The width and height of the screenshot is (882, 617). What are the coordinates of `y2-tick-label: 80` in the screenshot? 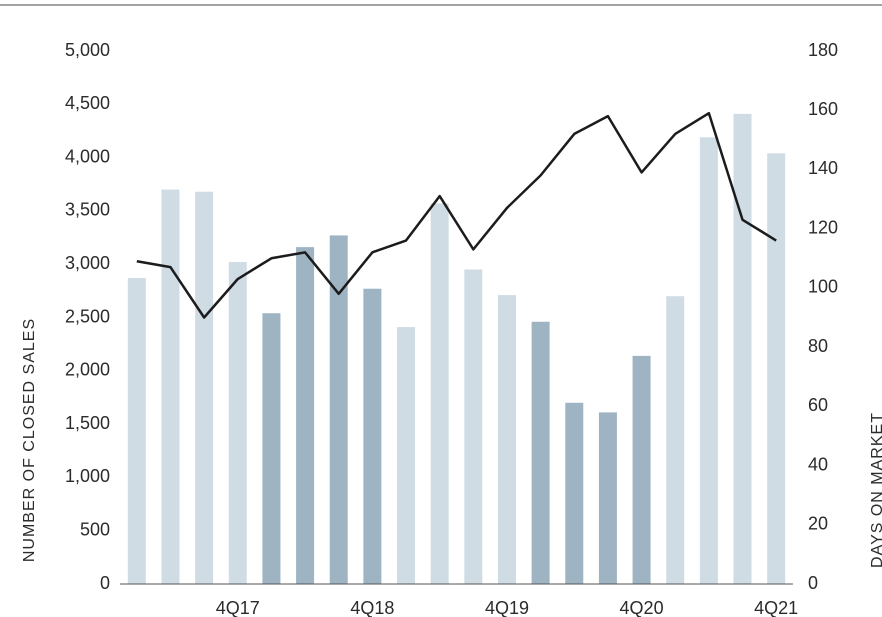 It's located at (818, 346).